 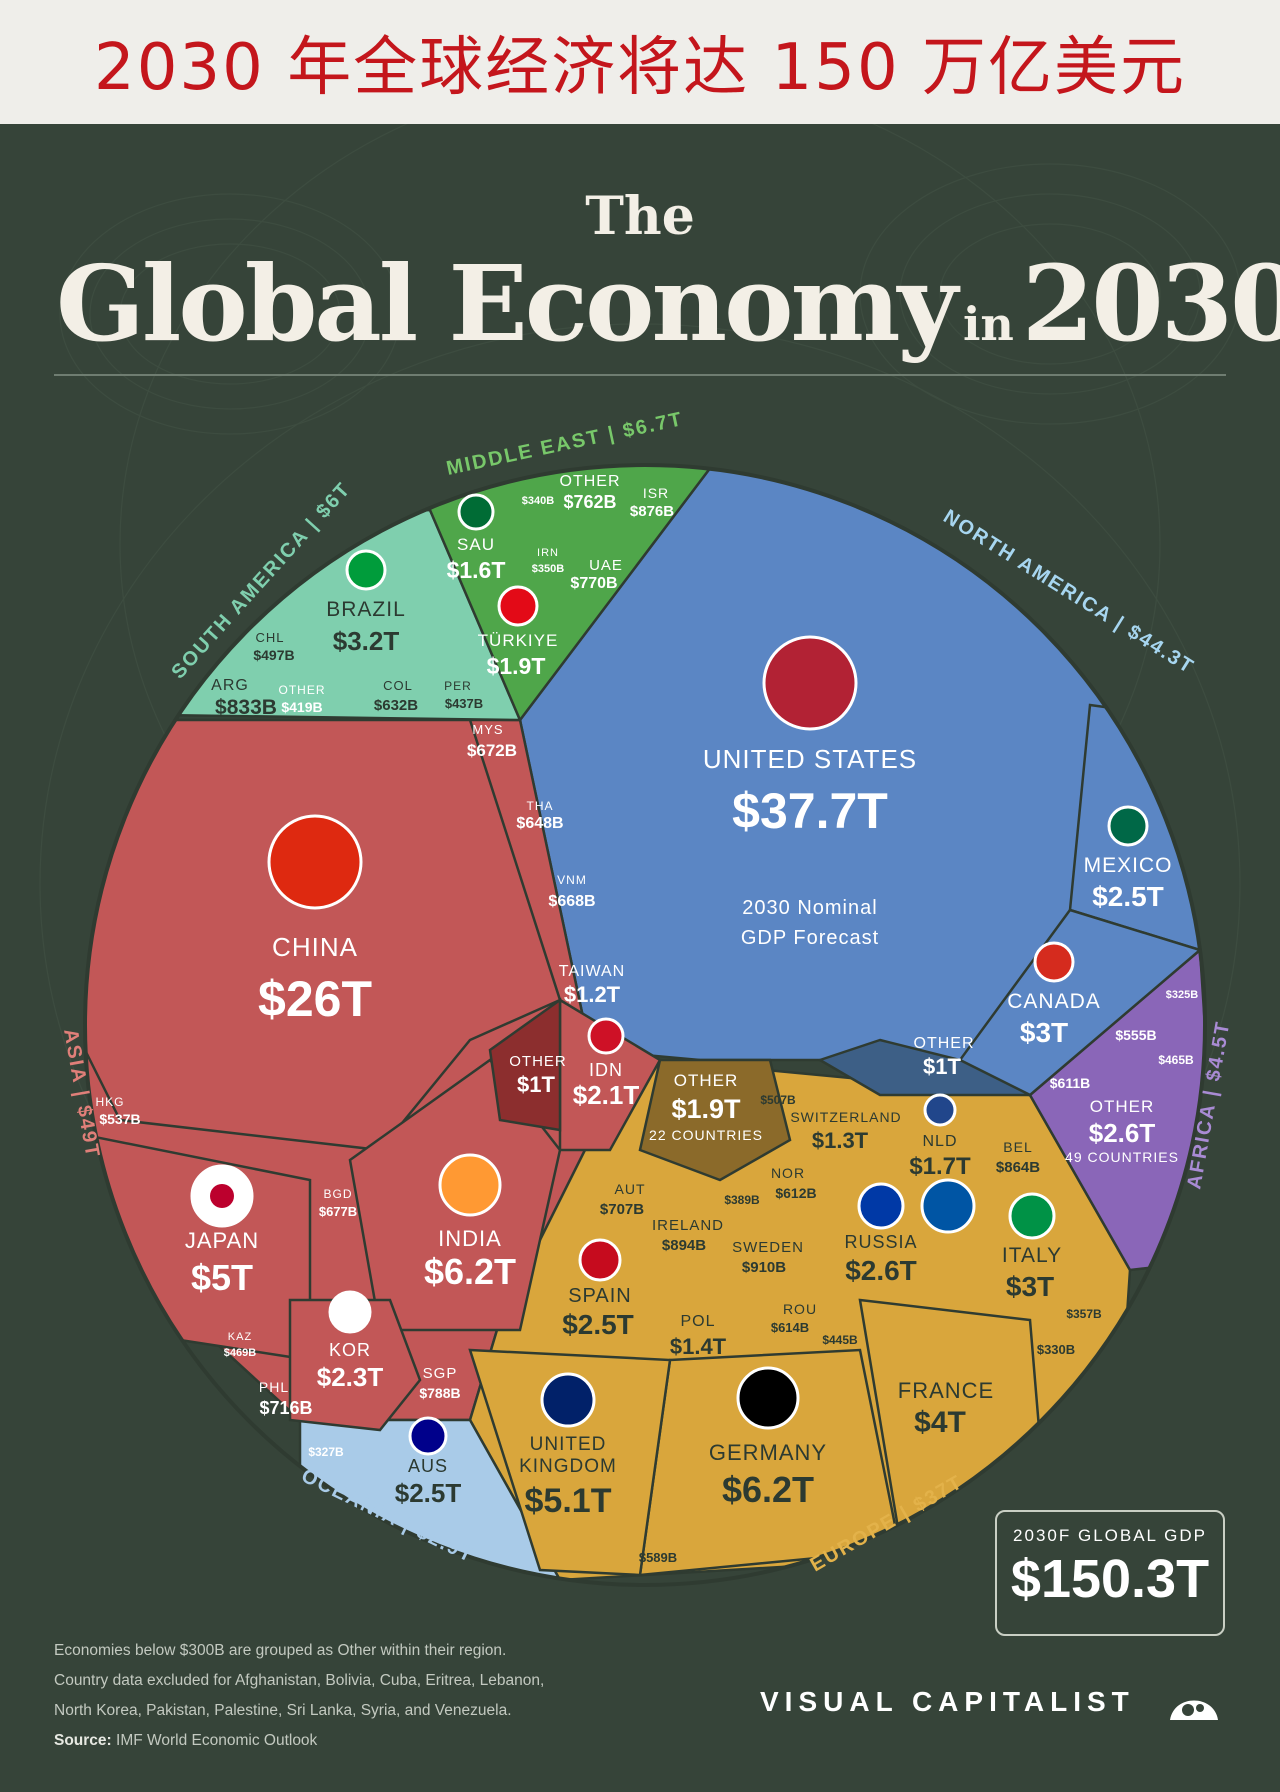 I want to click on rou-name: ROU, so click(x=800, y=1309).